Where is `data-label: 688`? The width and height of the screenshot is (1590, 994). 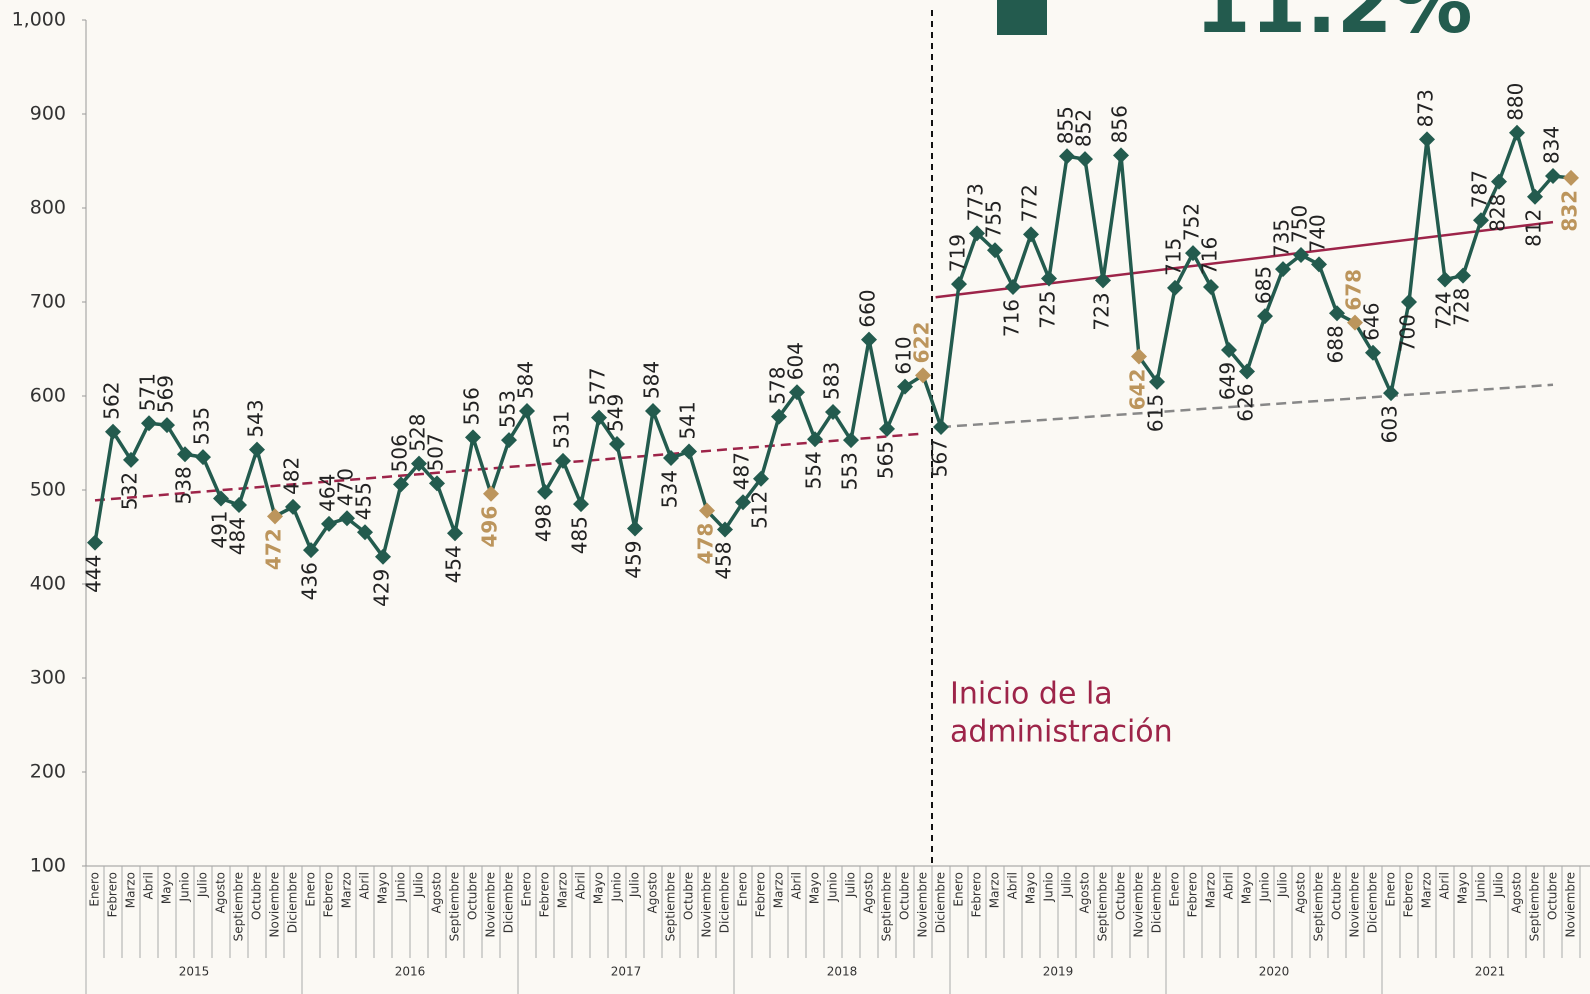 data-label: 688 is located at coordinates (1336, 344).